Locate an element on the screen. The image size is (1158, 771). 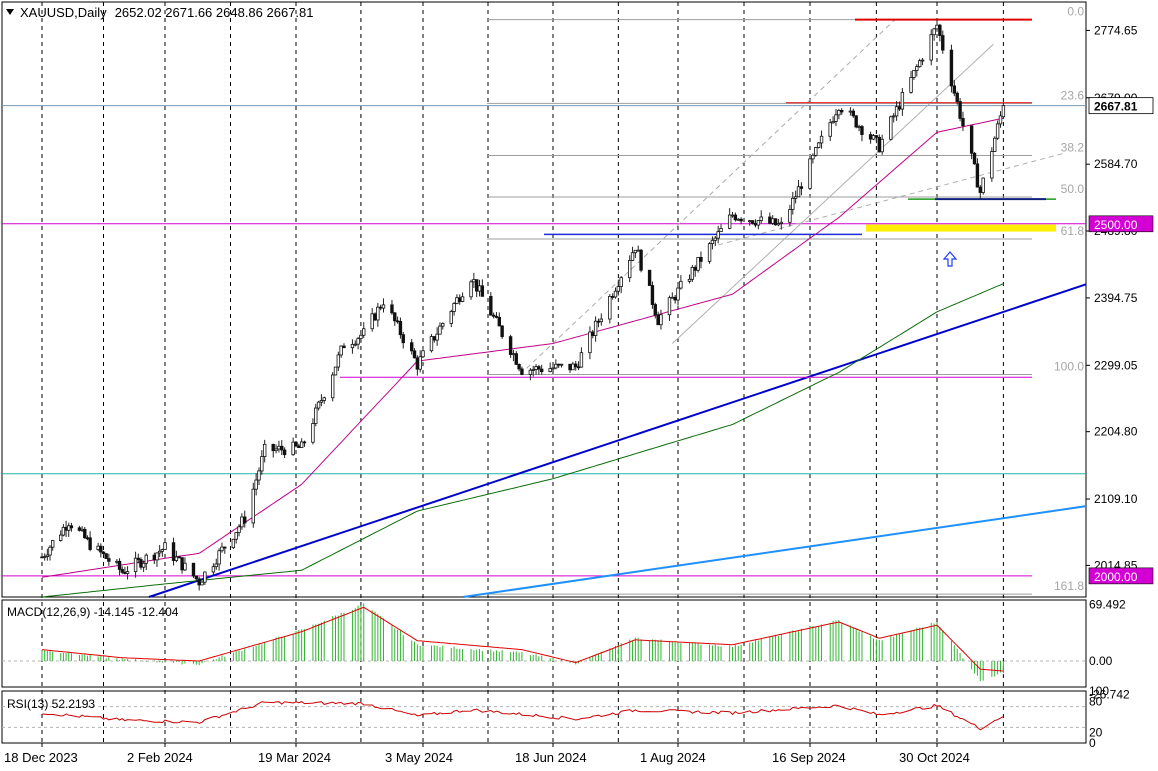
time-tick-label: 1 Aug 2024 is located at coordinates (673, 757).